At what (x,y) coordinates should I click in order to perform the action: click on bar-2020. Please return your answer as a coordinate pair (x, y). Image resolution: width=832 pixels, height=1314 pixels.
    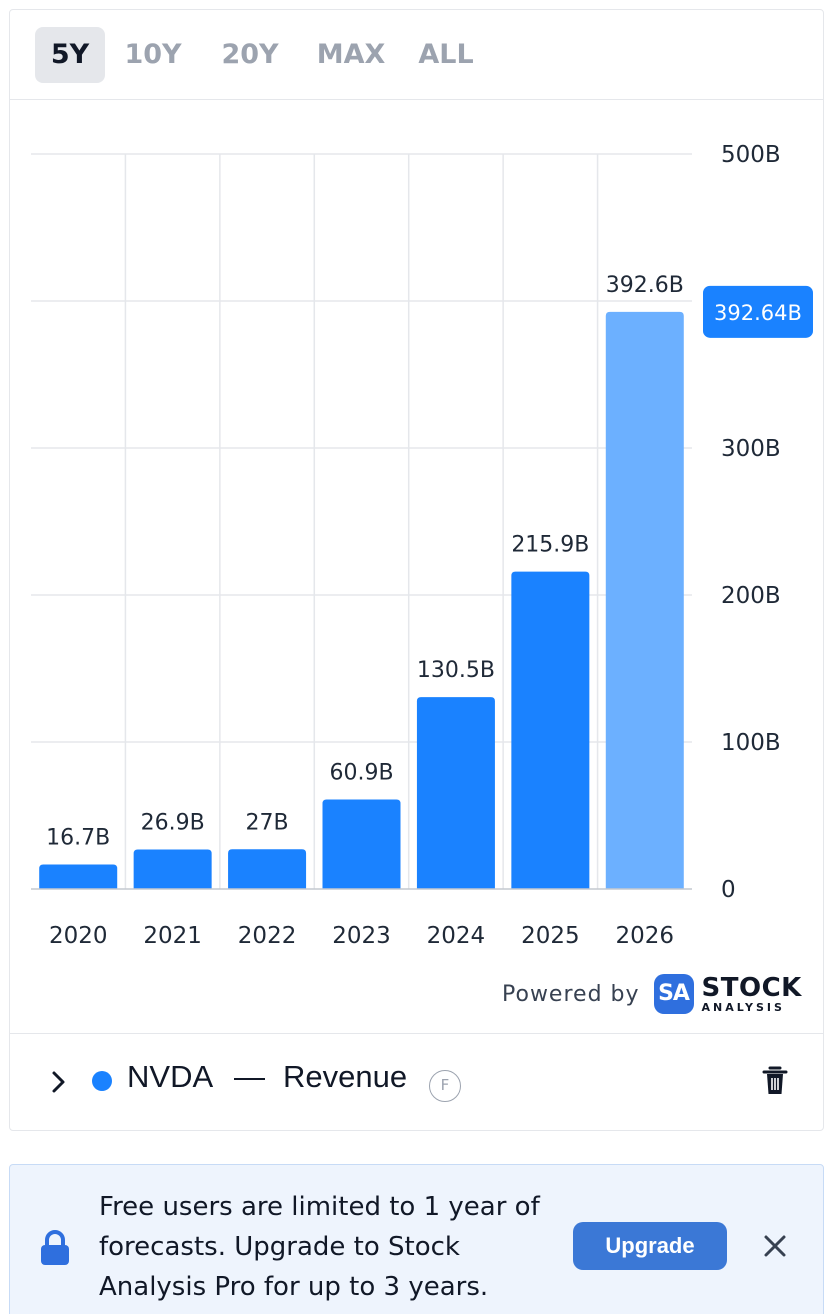
    Looking at the image, I should click on (78, 876).